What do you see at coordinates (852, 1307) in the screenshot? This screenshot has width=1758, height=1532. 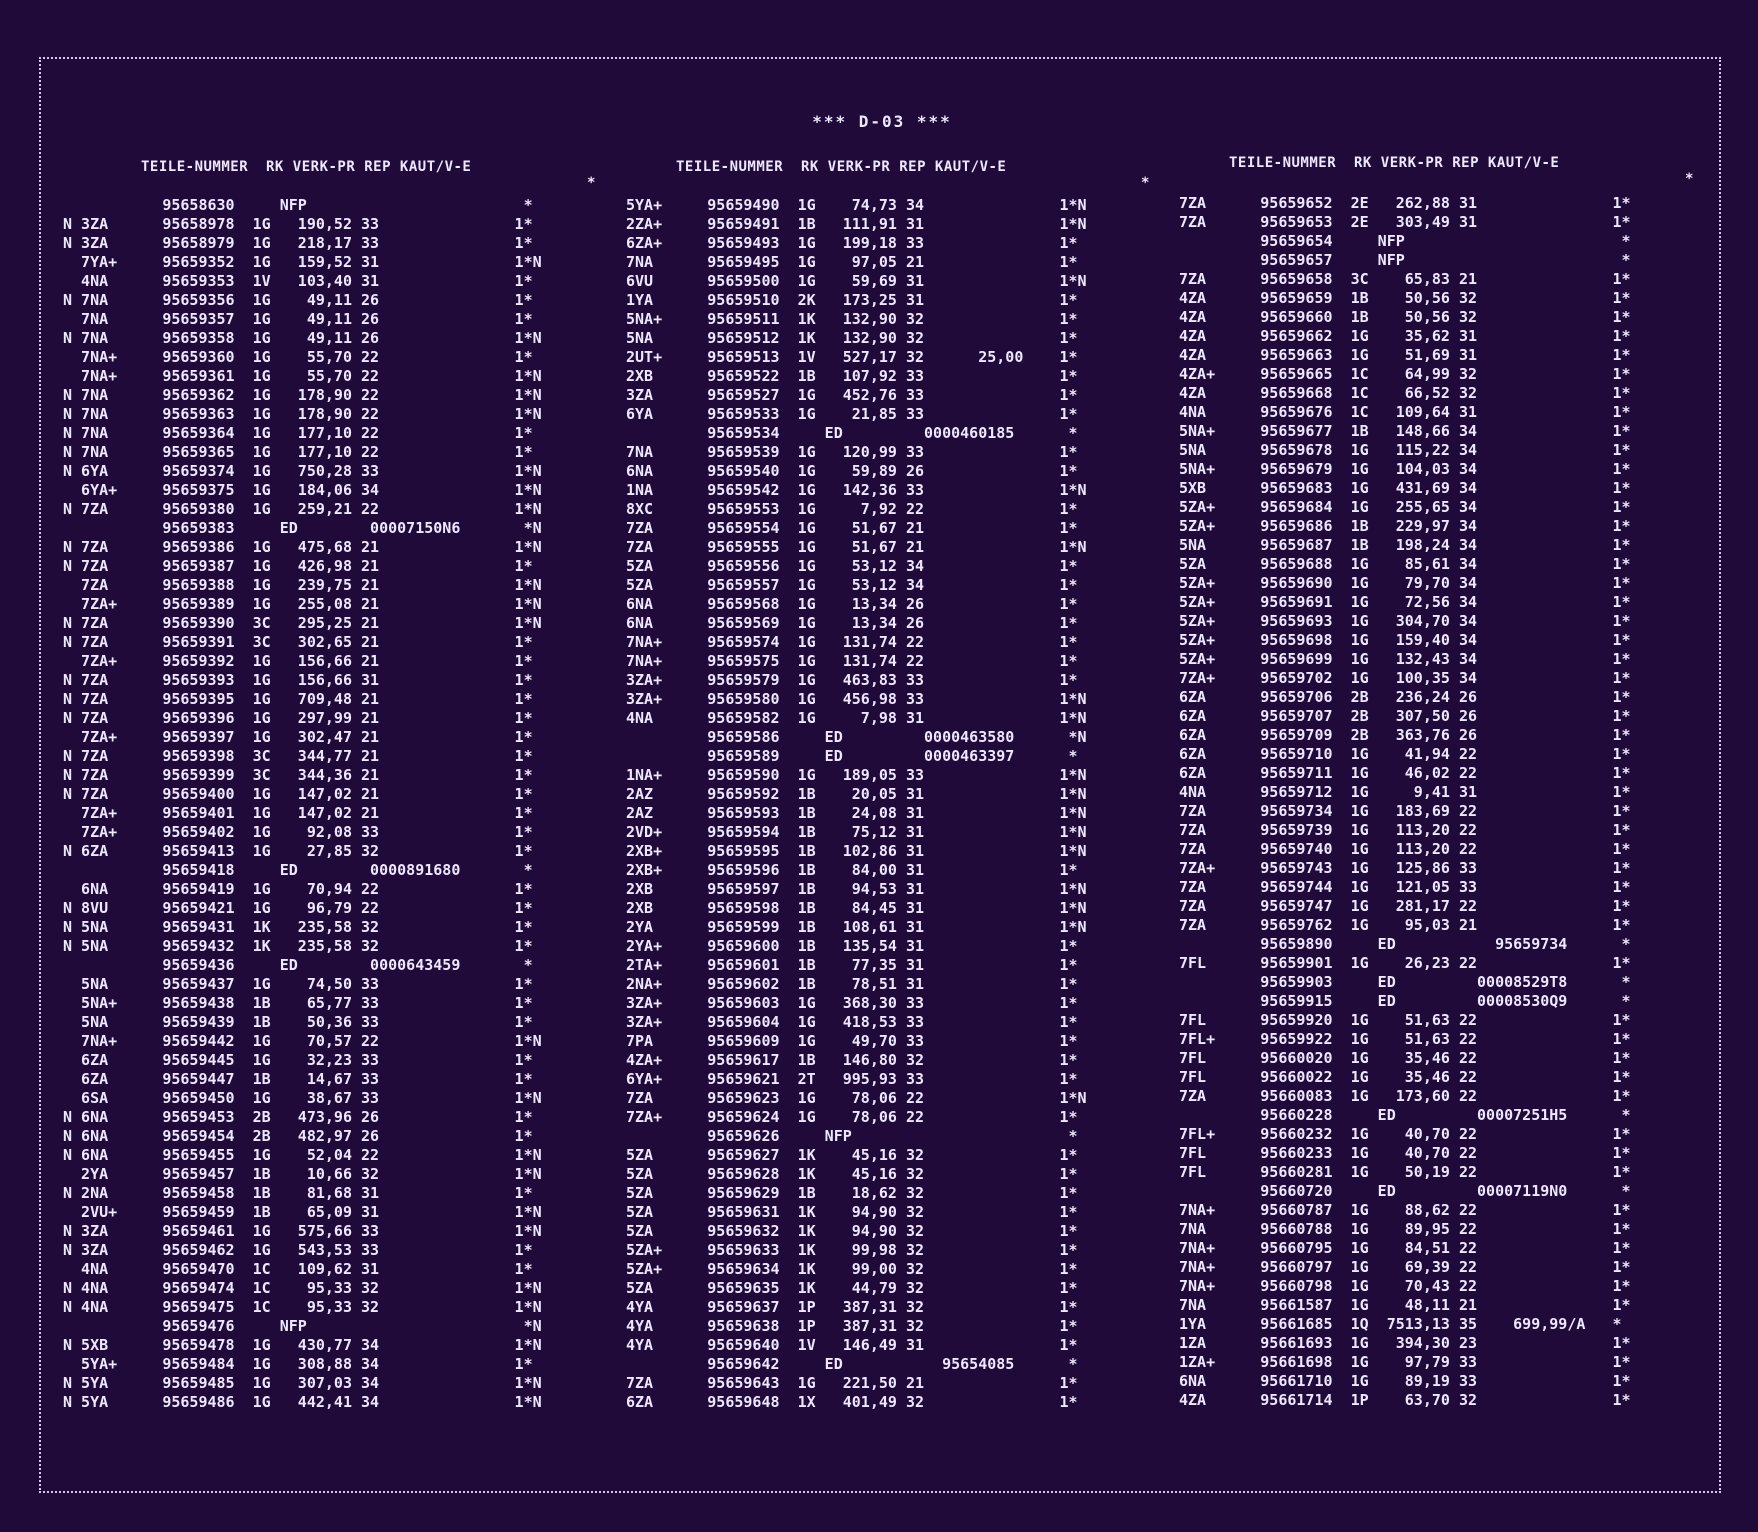 I see `table-row: 4YA 95659637 1P 387,31 32 1*` at bounding box center [852, 1307].